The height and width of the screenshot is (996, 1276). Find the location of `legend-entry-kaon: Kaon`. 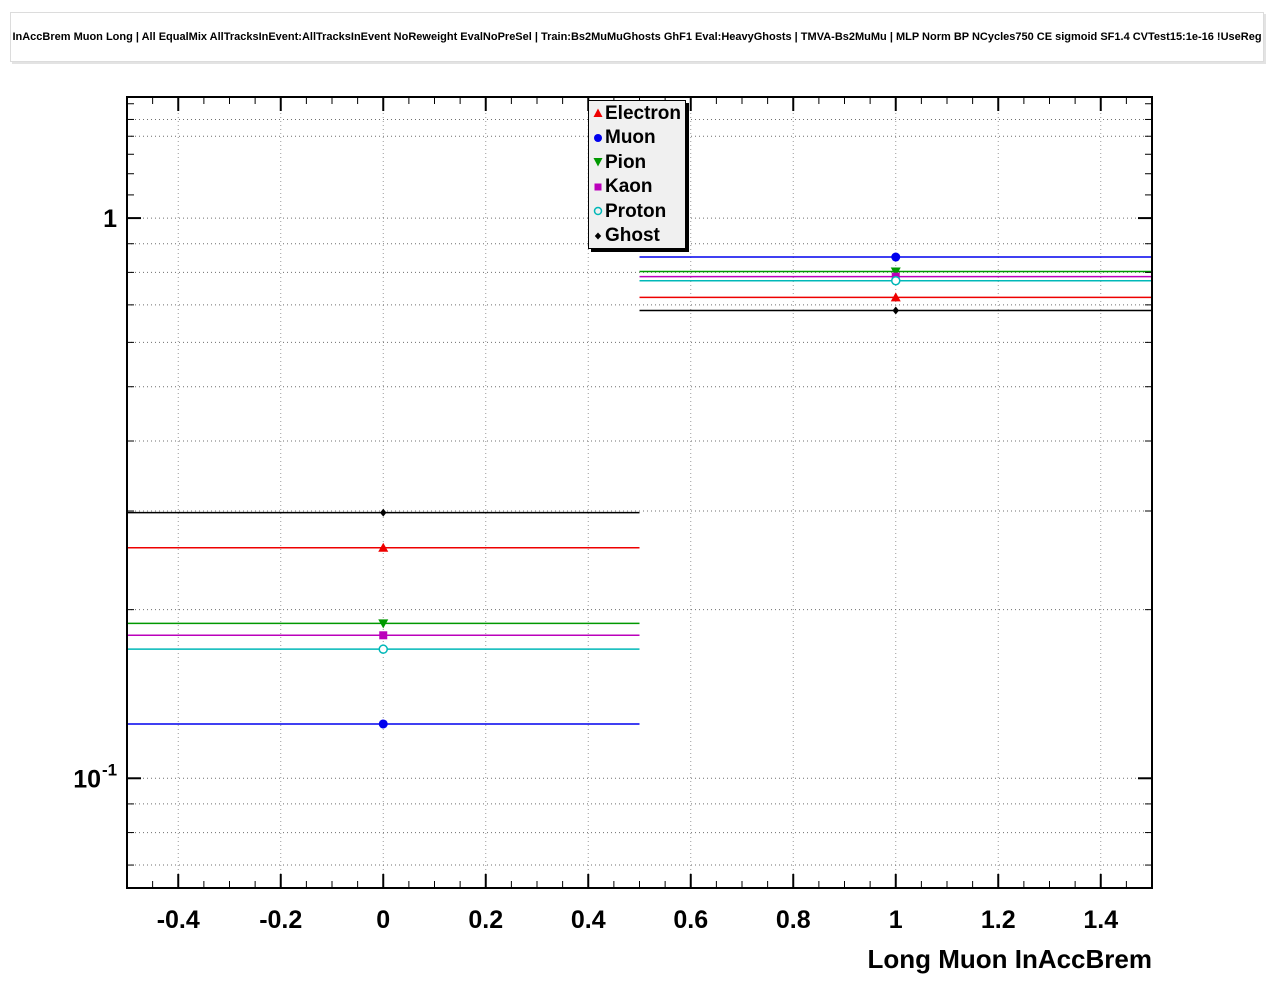

legend-entry-kaon: Kaon is located at coordinates (637, 187).